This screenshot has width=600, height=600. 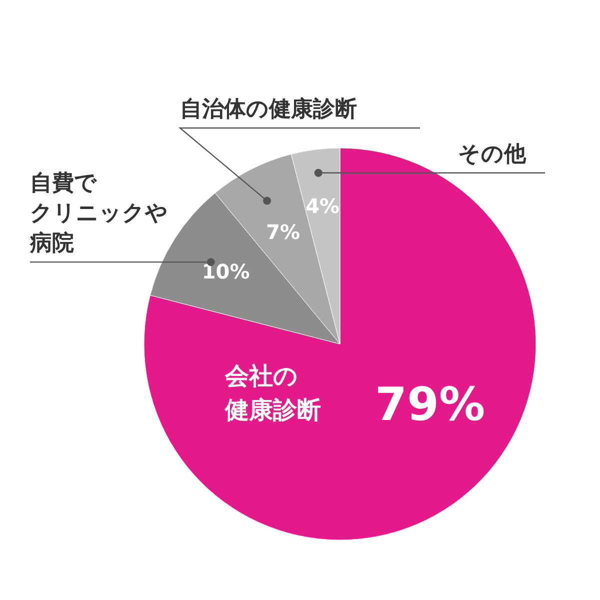 I want to click on slice-label: 自費でクリニックや病院, so click(x=98, y=213).